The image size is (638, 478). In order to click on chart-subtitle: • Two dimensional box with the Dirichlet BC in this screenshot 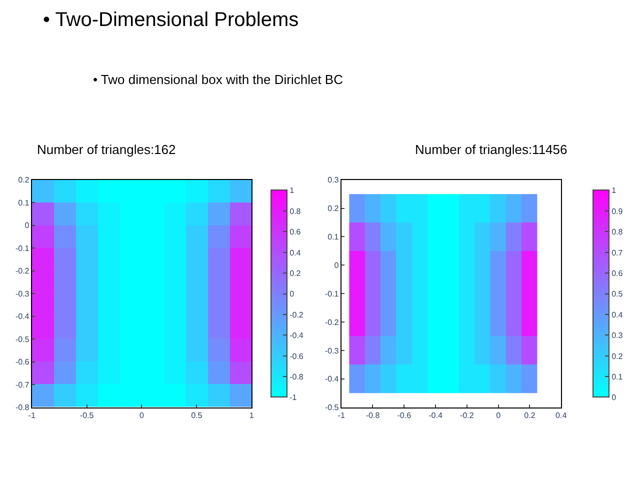, I will do `click(218, 79)`.